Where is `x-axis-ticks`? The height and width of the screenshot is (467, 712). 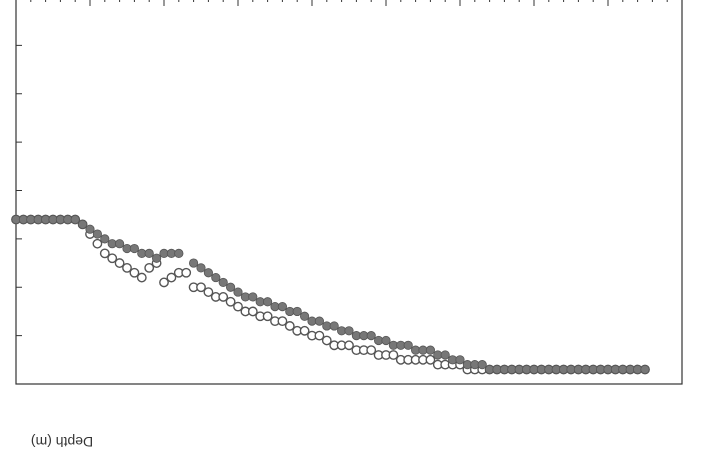 x-axis-ticks is located at coordinates (349, 3).